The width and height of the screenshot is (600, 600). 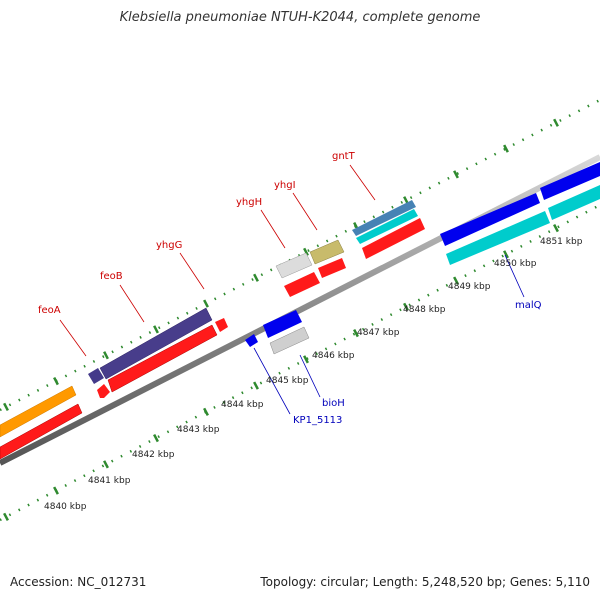 I want to click on gene-bioH-bar, so click(x=289, y=340).